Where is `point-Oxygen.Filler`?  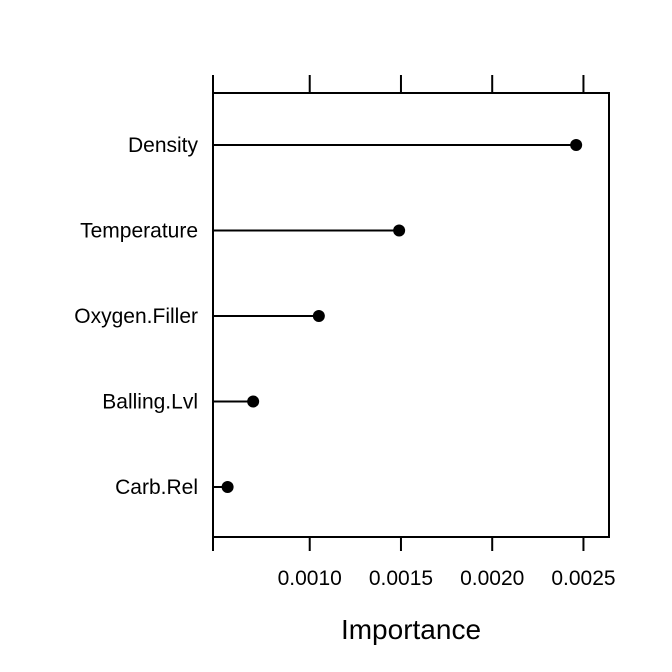 point-Oxygen.Filler is located at coordinates (318, 316).